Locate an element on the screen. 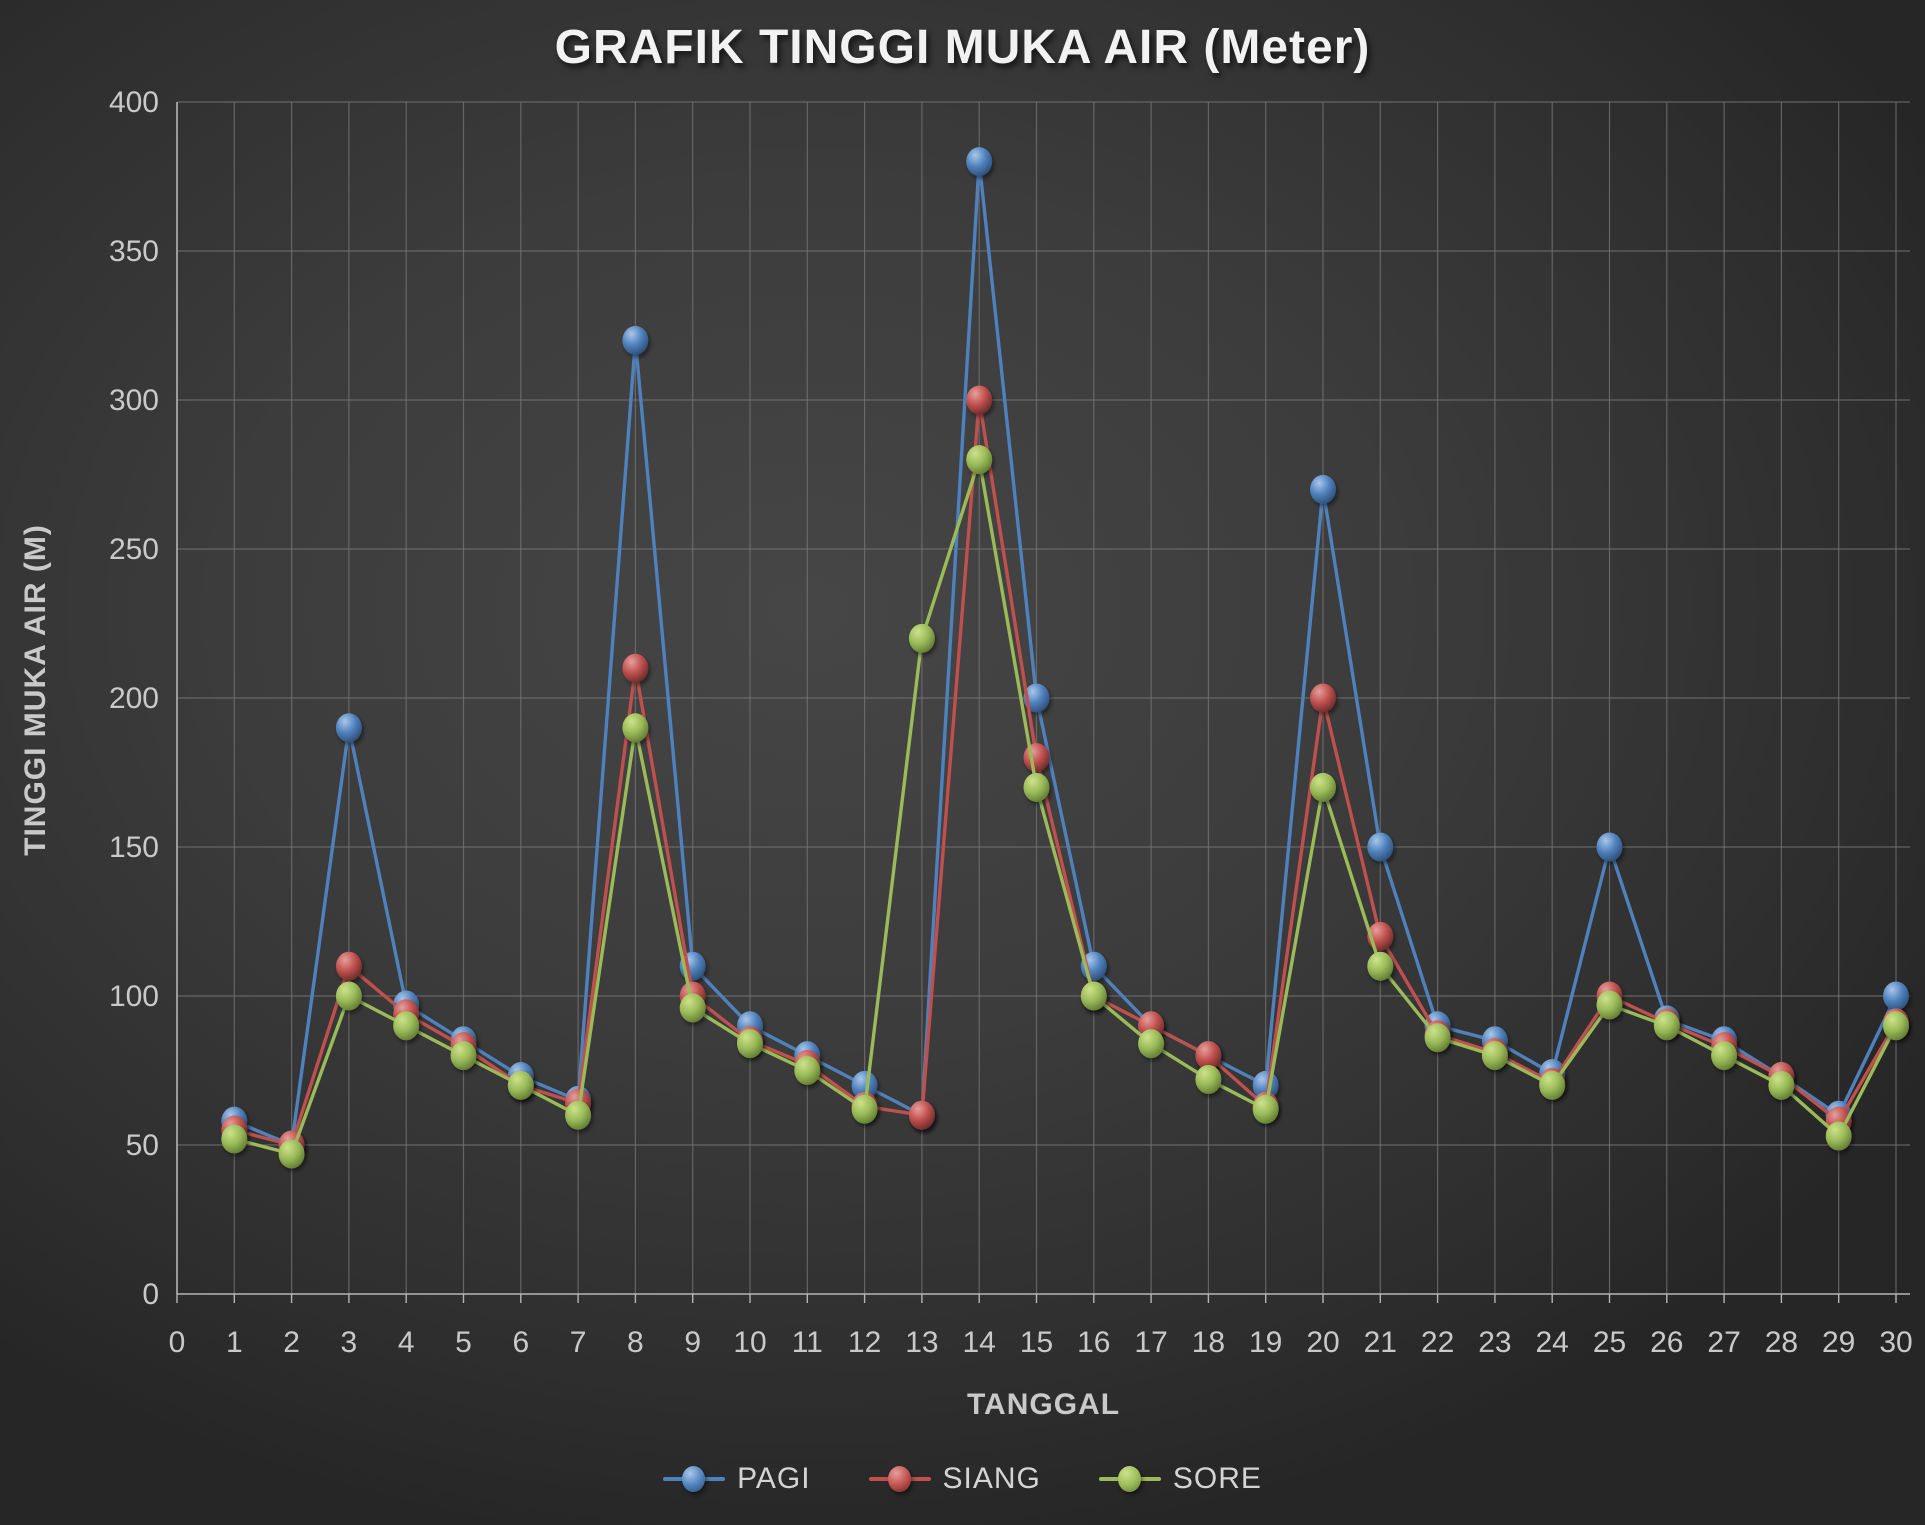  x-tick-label: 7 is located at coordinates (578, 1342).